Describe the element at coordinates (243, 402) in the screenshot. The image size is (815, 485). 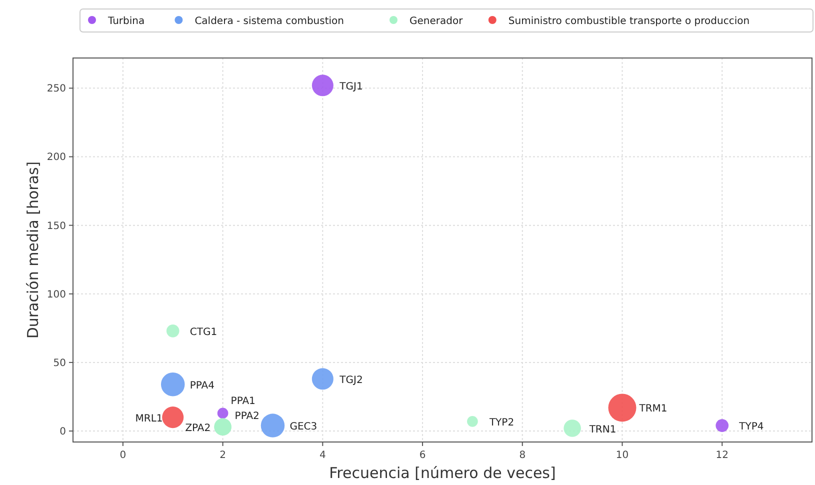
I see `annotation: PPA1` at that location.